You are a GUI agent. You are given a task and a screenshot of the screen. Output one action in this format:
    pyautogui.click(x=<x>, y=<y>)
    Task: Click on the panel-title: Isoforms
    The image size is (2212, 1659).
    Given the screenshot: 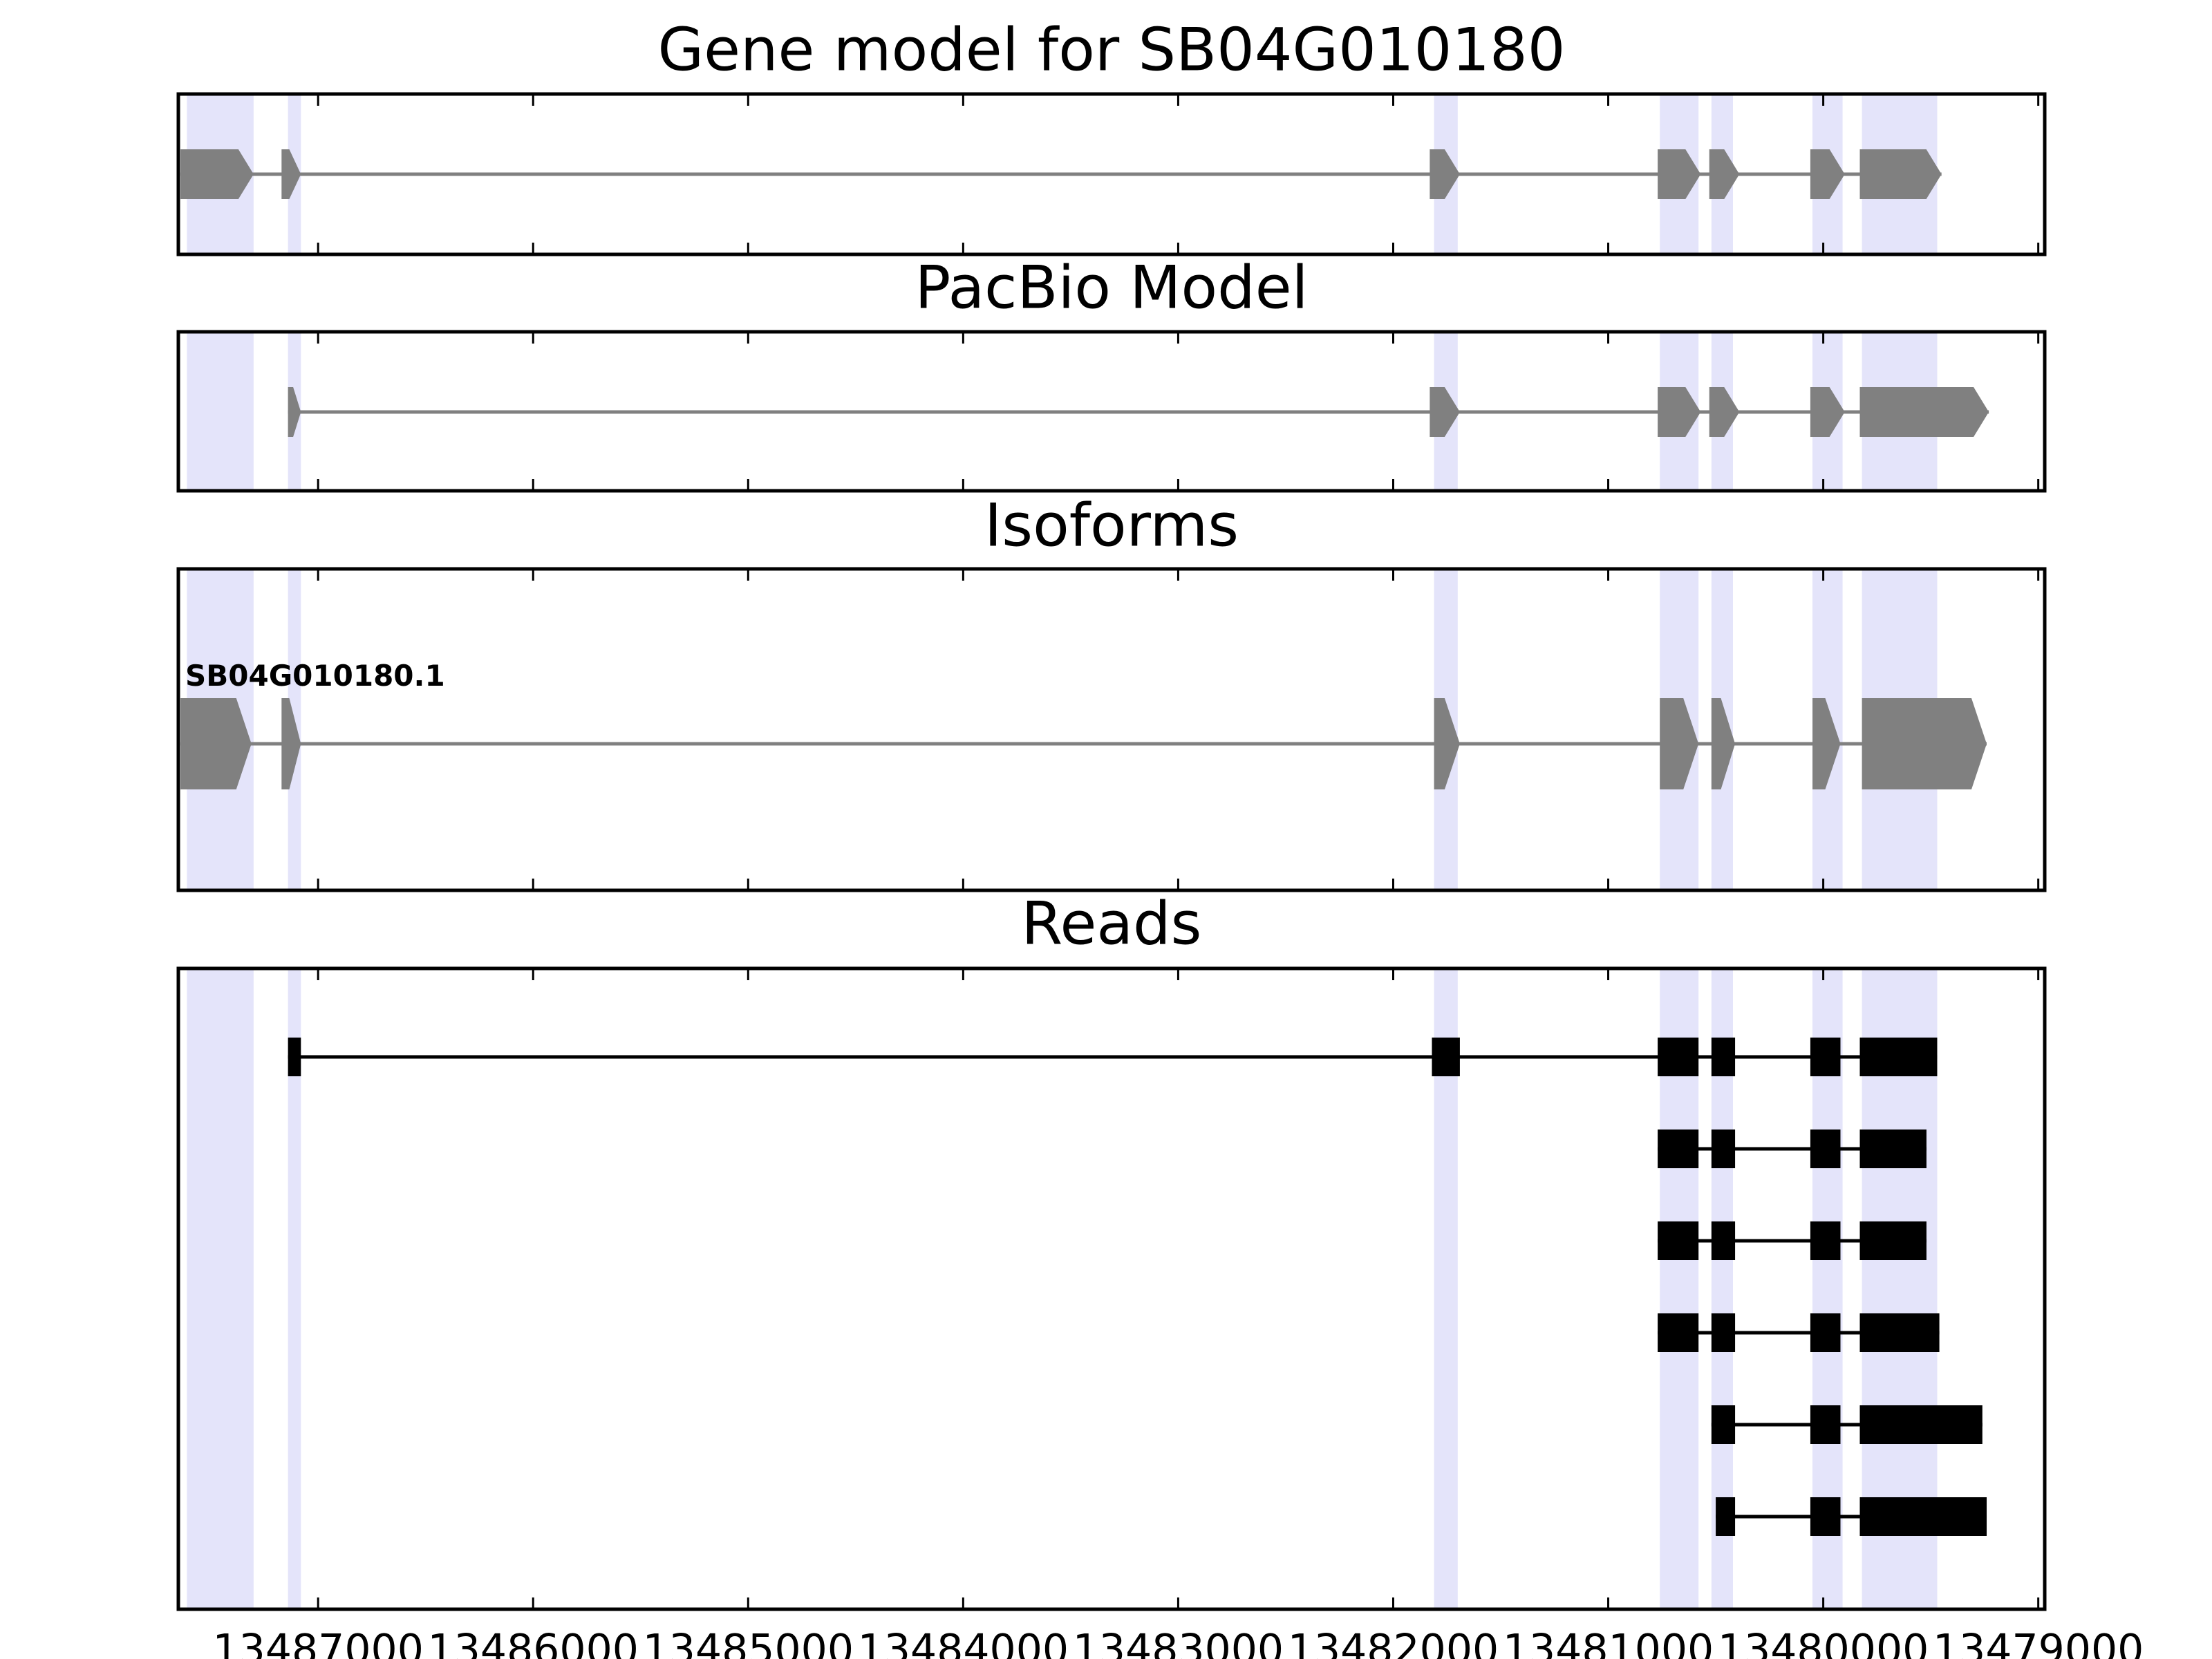 What is the action you would take?
    pyautogui.click(x=1111, y=525)
    